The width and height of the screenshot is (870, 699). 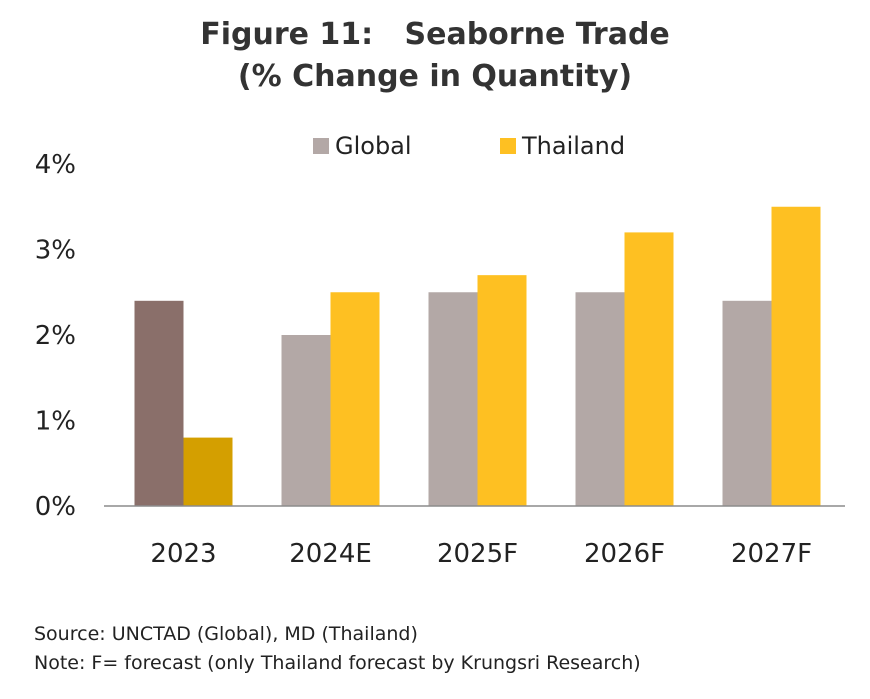 What do you see at coordinates (624, 554) in the screenshot?
I see `x-tick-label: 2026F` at bounding box center [624, 554].